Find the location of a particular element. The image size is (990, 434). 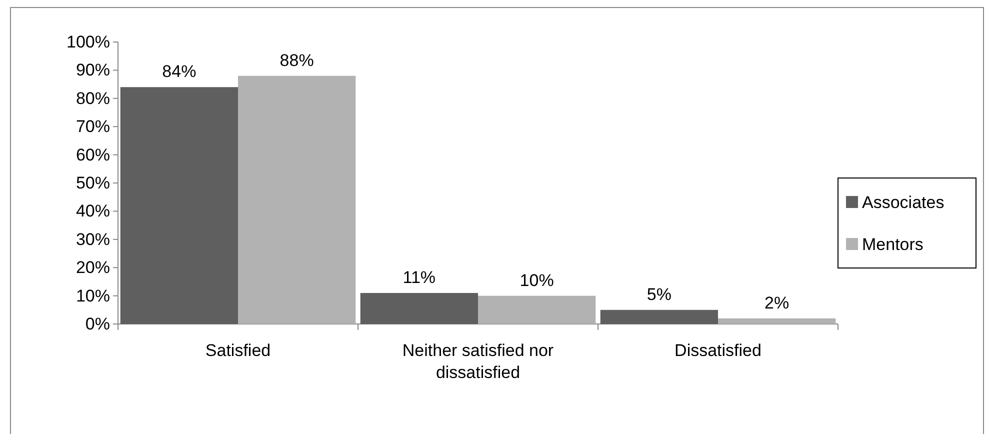

x-tick-label: Dissatisfied is located at coordinates (718, 350).